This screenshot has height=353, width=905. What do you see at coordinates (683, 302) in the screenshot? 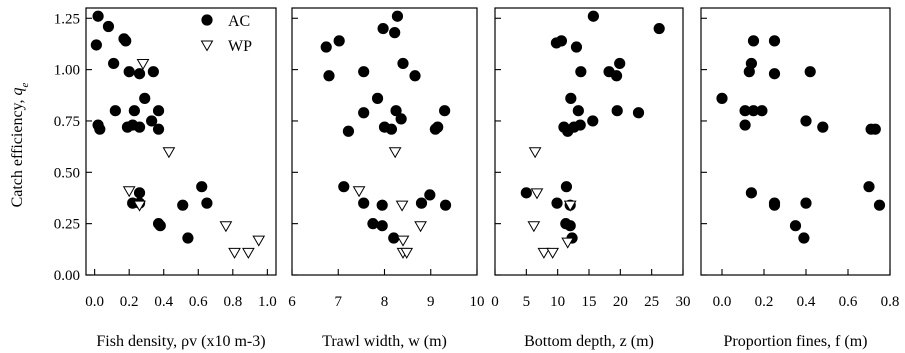
I see `x-tick-label: 30` at bounding box center [683, 302].